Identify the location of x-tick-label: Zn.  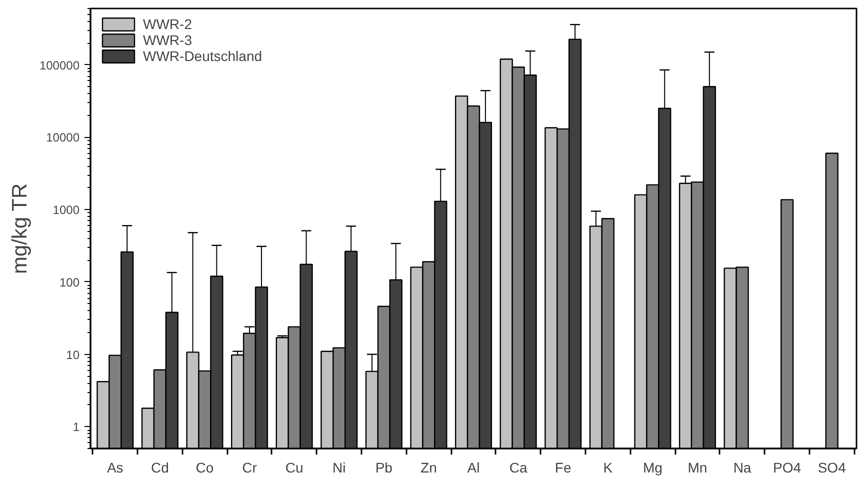
(428, 468).